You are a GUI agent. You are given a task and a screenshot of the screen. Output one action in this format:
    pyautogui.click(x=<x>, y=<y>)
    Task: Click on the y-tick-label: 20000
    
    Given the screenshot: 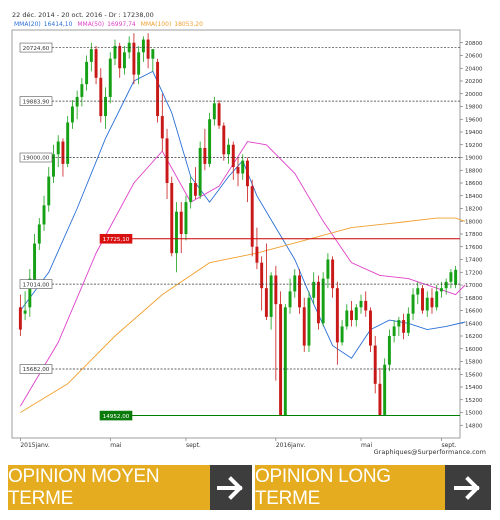 What is the action you would take?
    pyautogui.click(x=474, y=95)
    